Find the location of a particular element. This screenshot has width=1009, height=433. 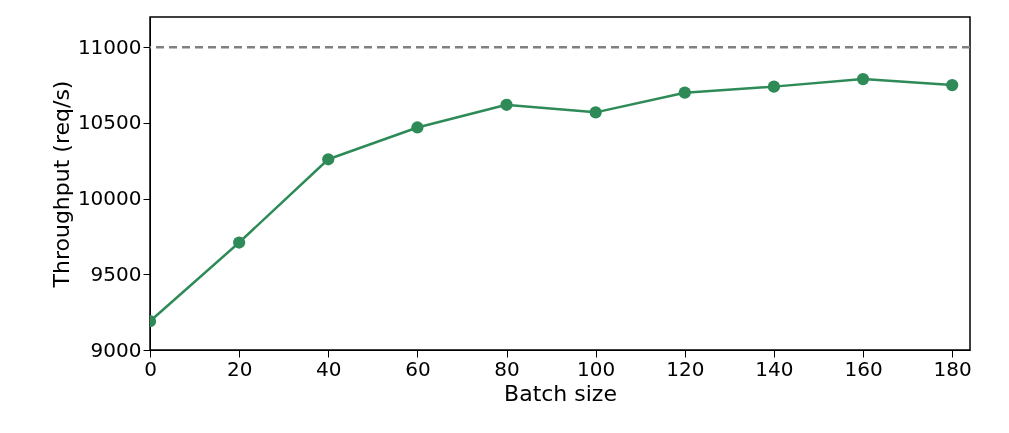

y-tick-label: 9500 is located at coordinates (116, 273).